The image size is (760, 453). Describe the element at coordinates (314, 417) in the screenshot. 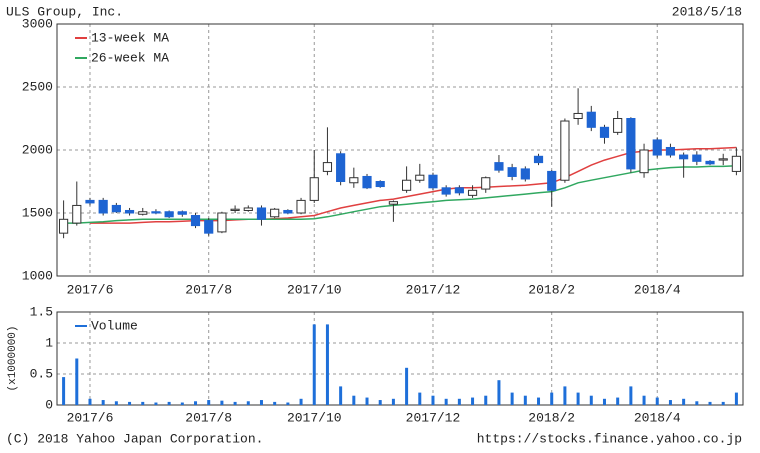

I see `x-tick-label: 2017/10` at that location.